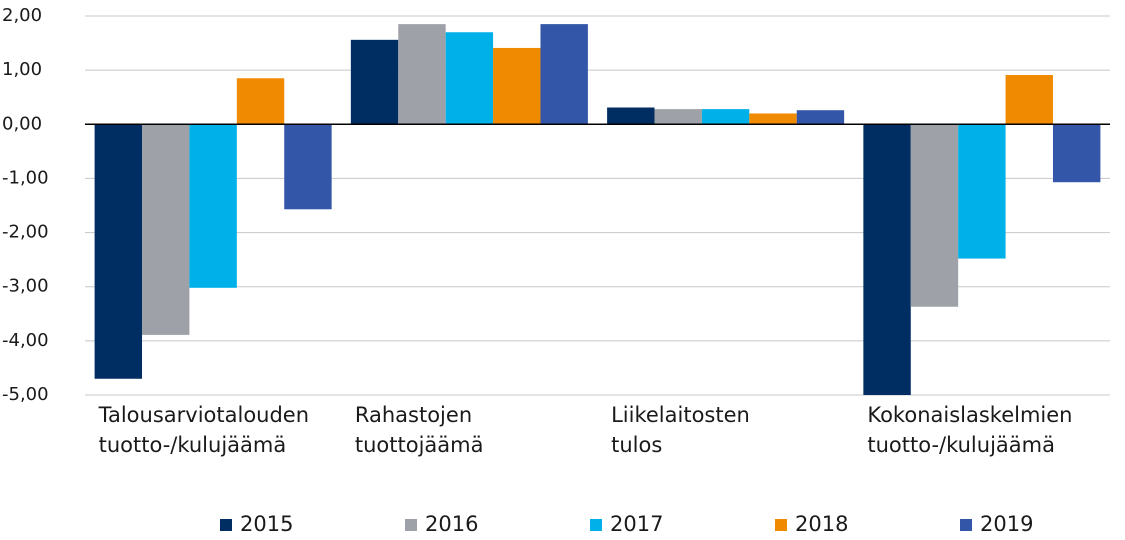 Image resolution: width=1125 pixels, height=540 pixels. Describe the element at coordinates (25, 394) in the screenshot. I see `y-tick-label: -5,00` at that location.